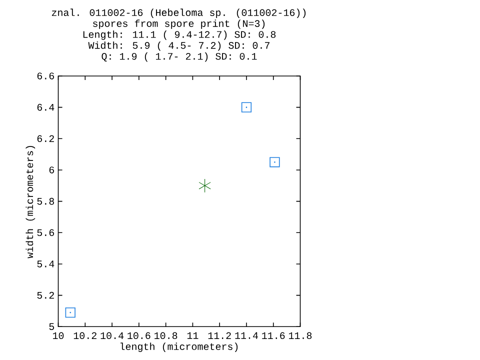 This screenshot has width=480, height=360. Describe the element at coordinates (139, 336) in the screenshot. I see `x-tick-label: 10.6` at that location.